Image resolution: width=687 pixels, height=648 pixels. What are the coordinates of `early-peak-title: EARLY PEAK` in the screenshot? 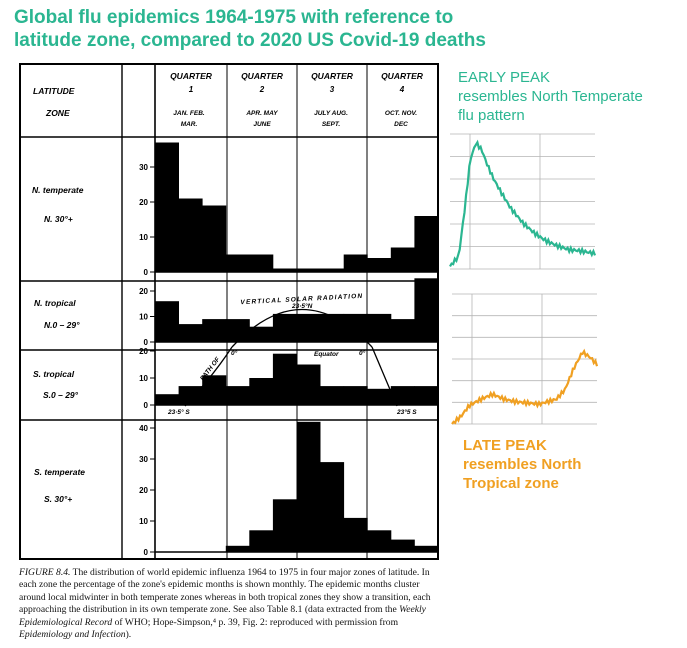 It's located at (504, 77).